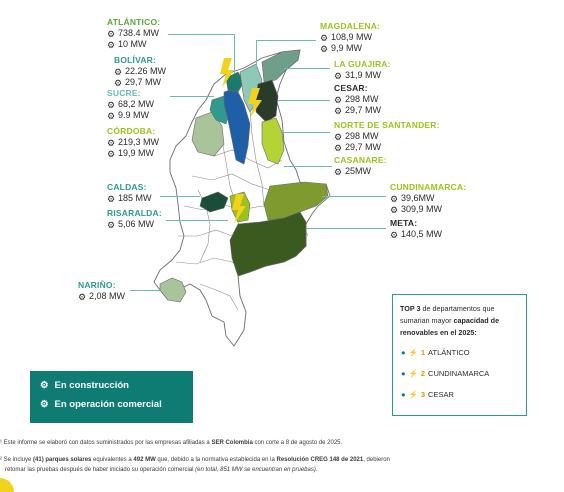 This screenshot has height=492, width=564. I want to click on construction-value: 39,6MW, so click(418, 198).